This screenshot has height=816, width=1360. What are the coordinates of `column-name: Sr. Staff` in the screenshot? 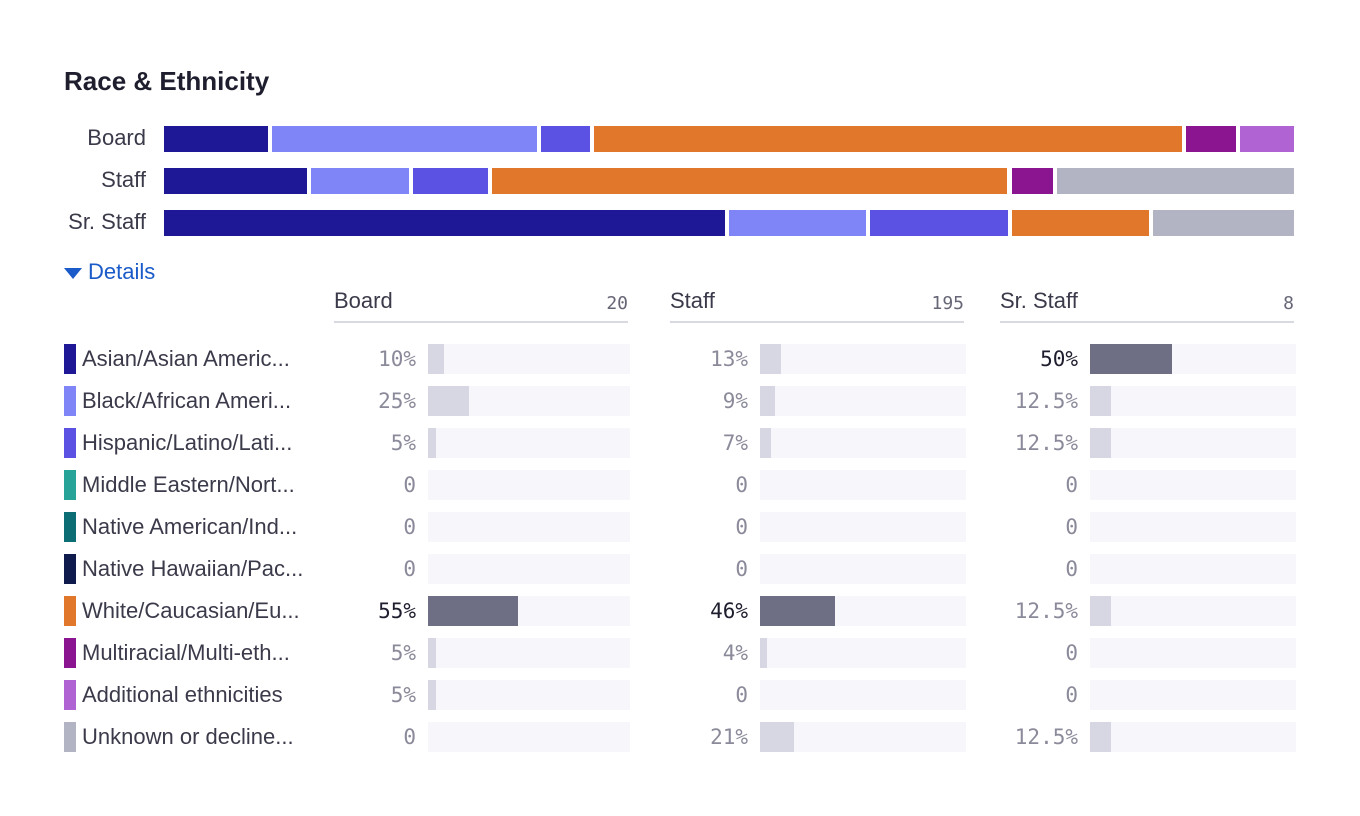 It's located at (1039, 300).